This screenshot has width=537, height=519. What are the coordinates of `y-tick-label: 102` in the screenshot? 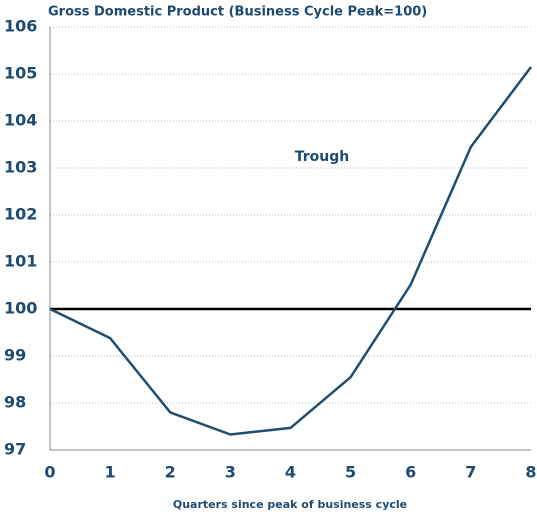 It's located at (20, 214).